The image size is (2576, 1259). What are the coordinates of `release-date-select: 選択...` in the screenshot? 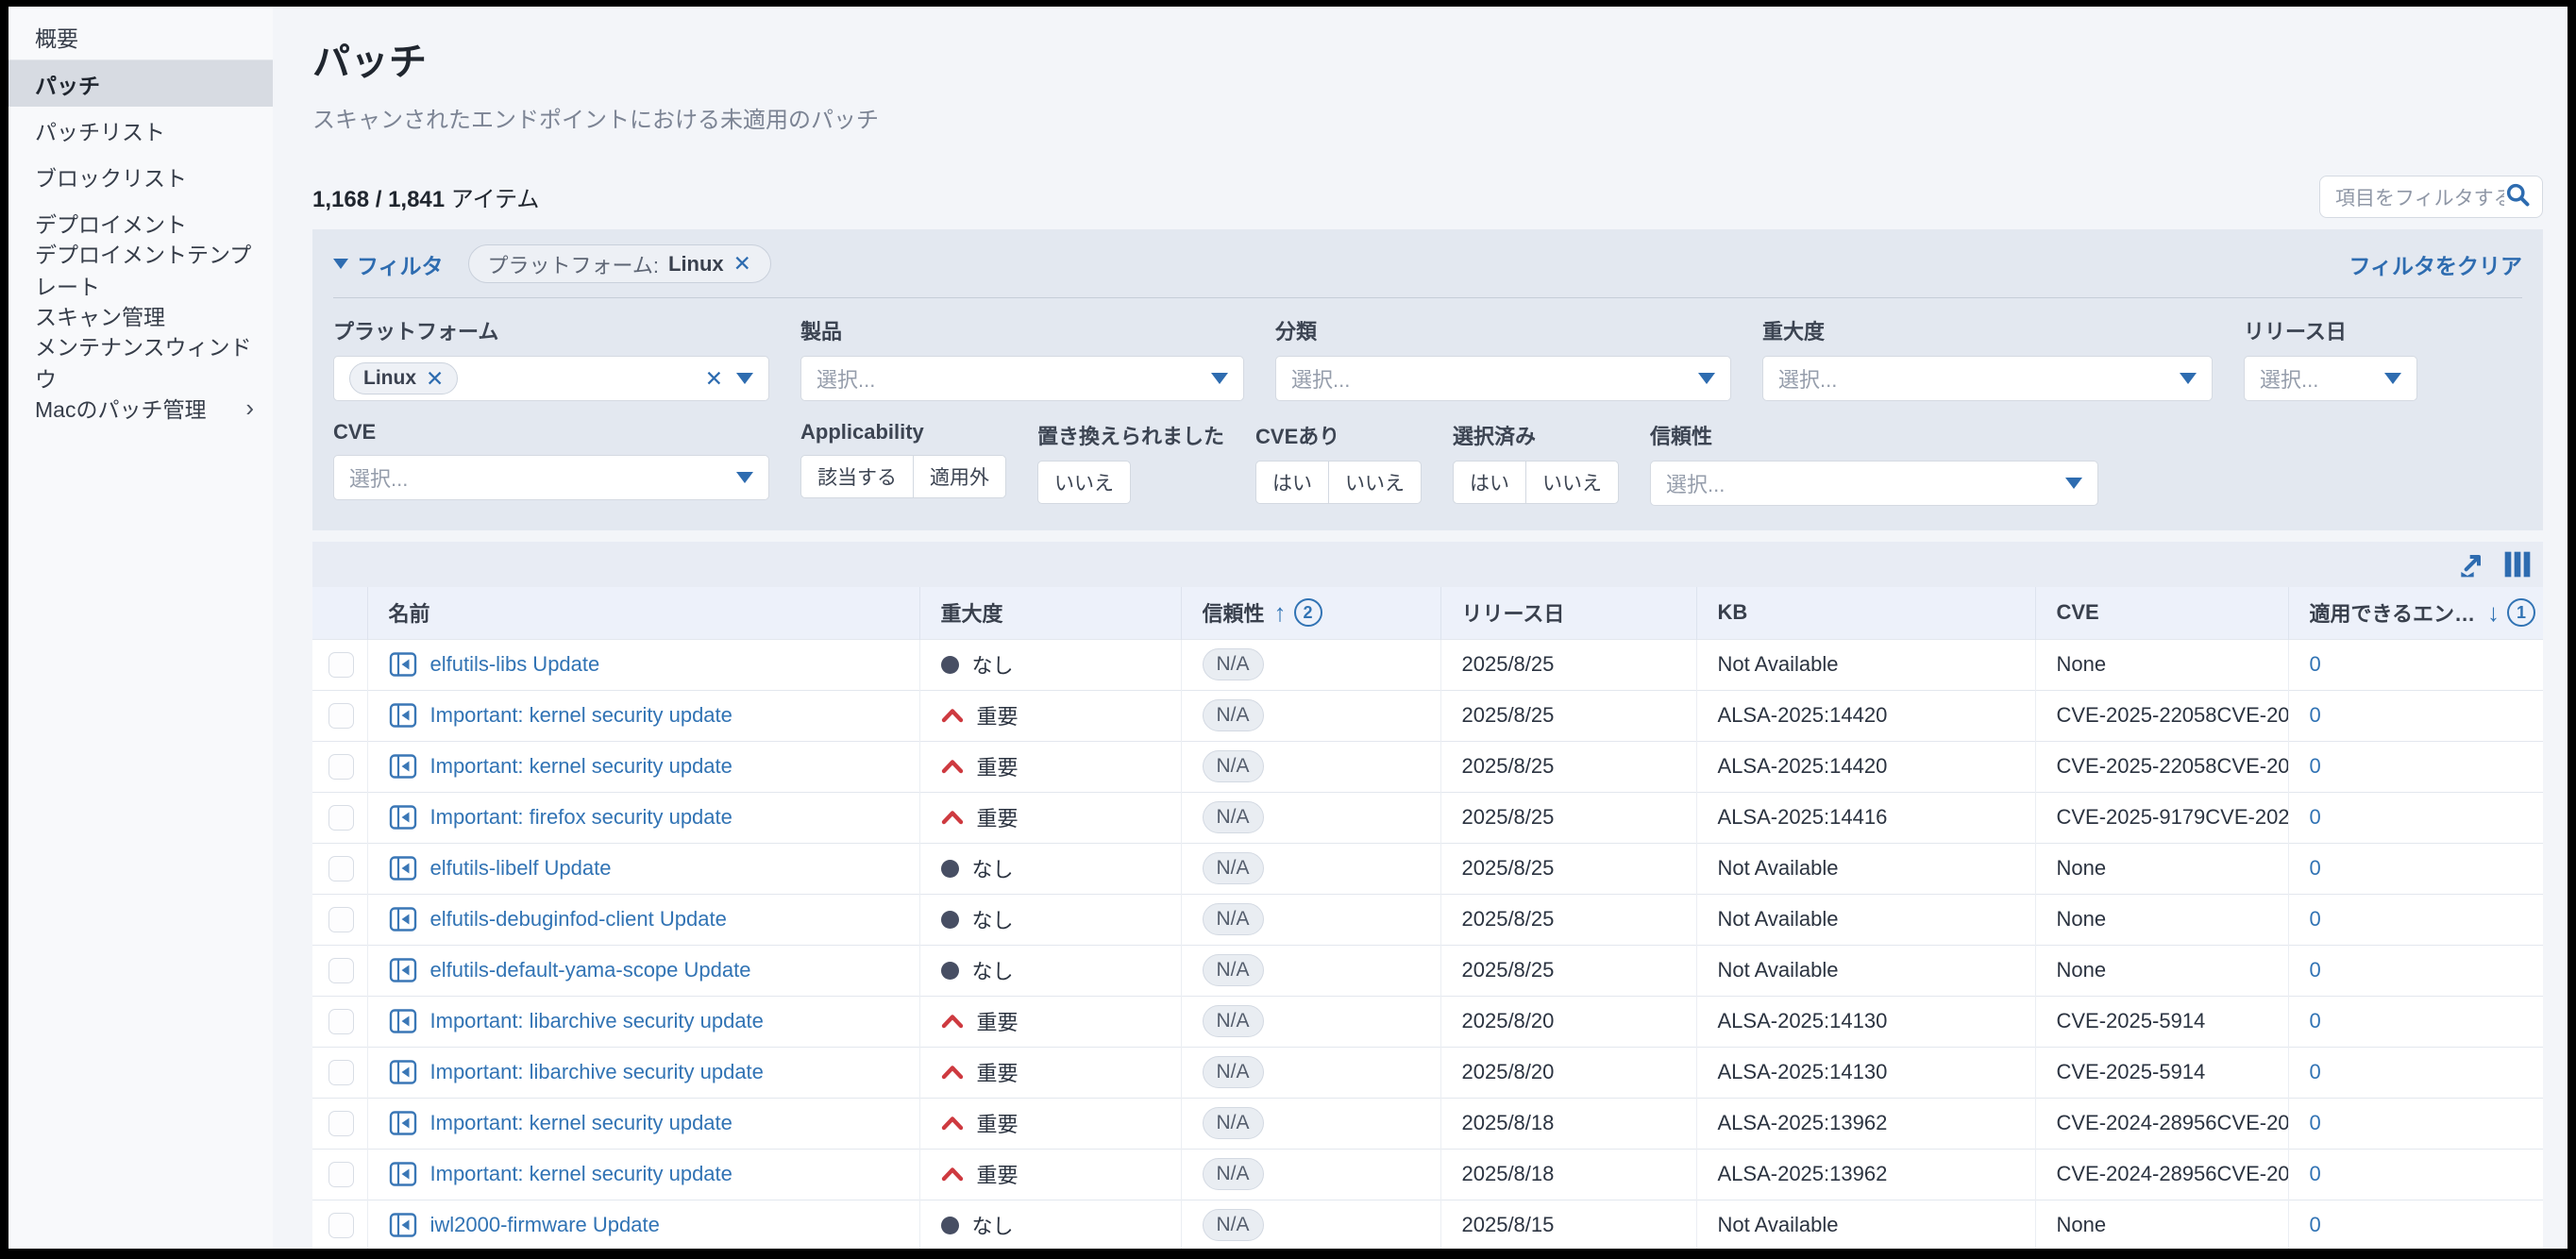 It's located at (2330, 378).